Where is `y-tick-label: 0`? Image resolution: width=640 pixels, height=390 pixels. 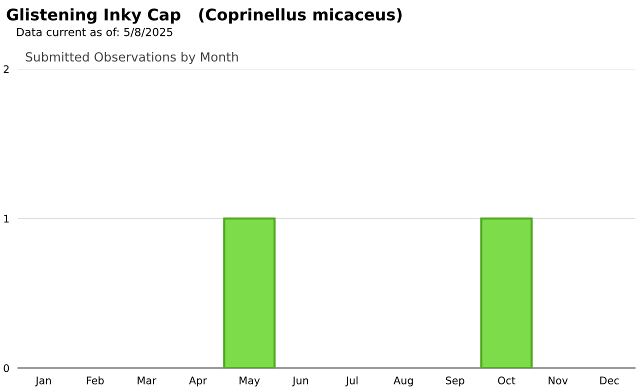 y-tick-label: 0 is located at coordinates (6, 368).